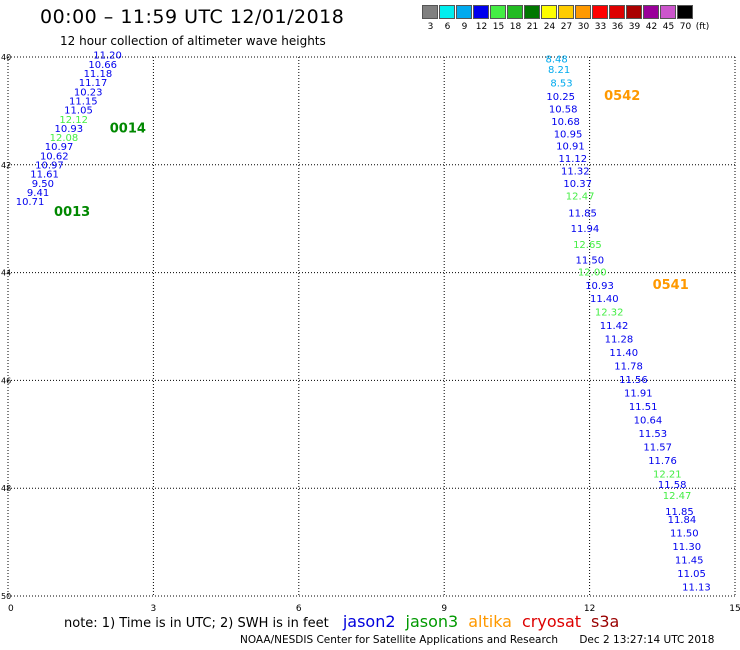 The width and height of the screenshot is (740, 650). What do you see at coordinates (49, 166) in the screenshot?
I see `swh-value-label: 10.97` at bounding box center [49, 166].